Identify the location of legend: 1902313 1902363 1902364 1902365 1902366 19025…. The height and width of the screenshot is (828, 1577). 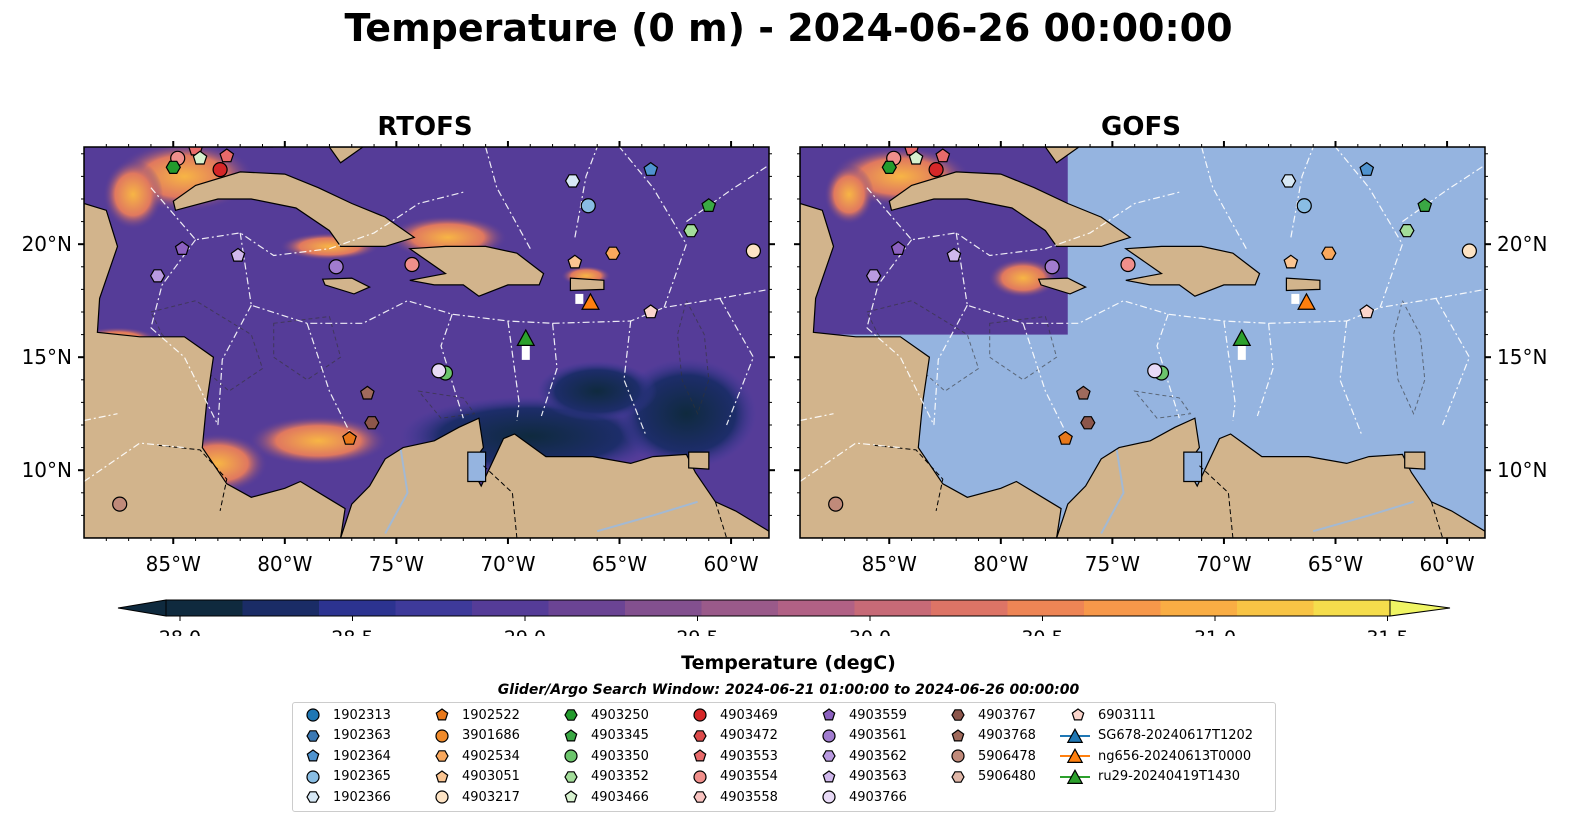
(784, 757).